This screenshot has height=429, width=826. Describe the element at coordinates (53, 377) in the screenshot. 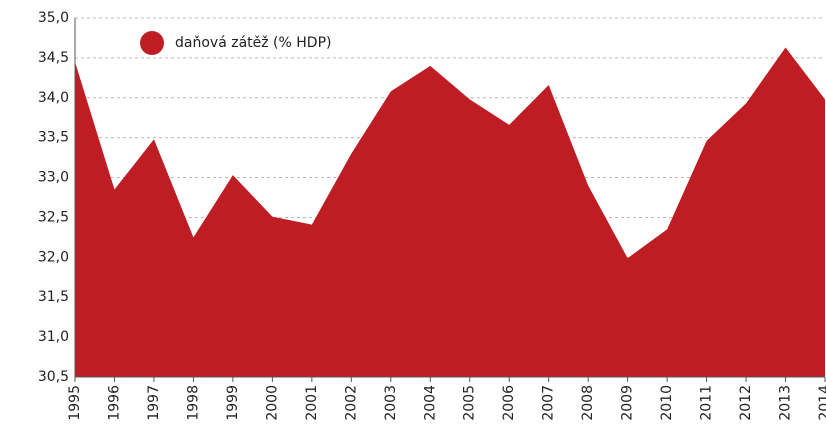

I see `y-tick-label: 30,5` at that location.